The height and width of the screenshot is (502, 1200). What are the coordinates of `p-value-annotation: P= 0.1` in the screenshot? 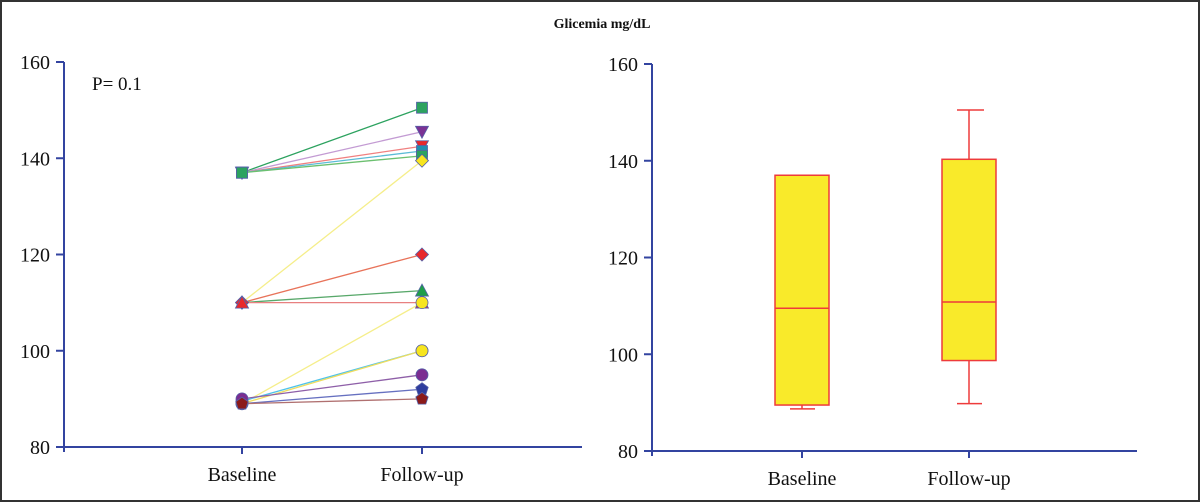 It's located at (117, 84).